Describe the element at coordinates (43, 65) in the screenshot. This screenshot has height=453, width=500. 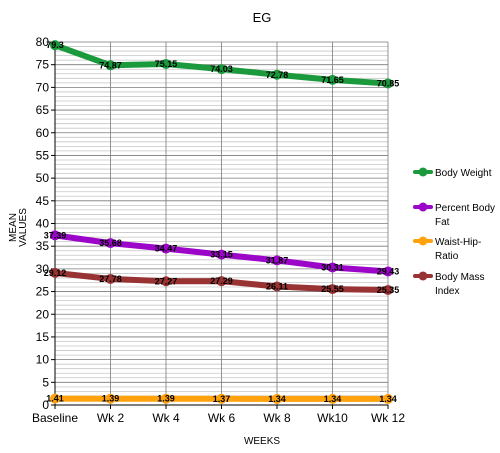
I see `y-tick-label: 75` at that location.